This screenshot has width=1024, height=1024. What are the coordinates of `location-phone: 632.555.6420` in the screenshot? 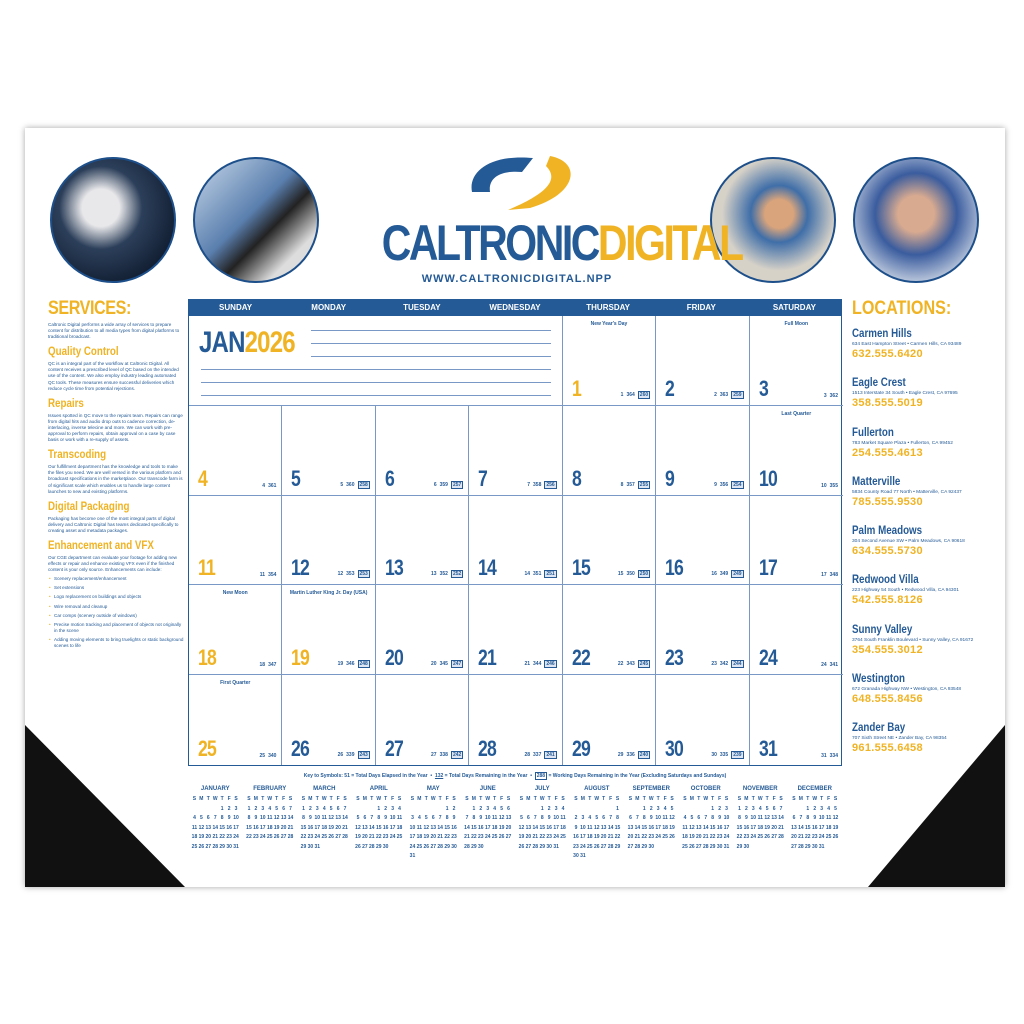 It's located at (887, 354).